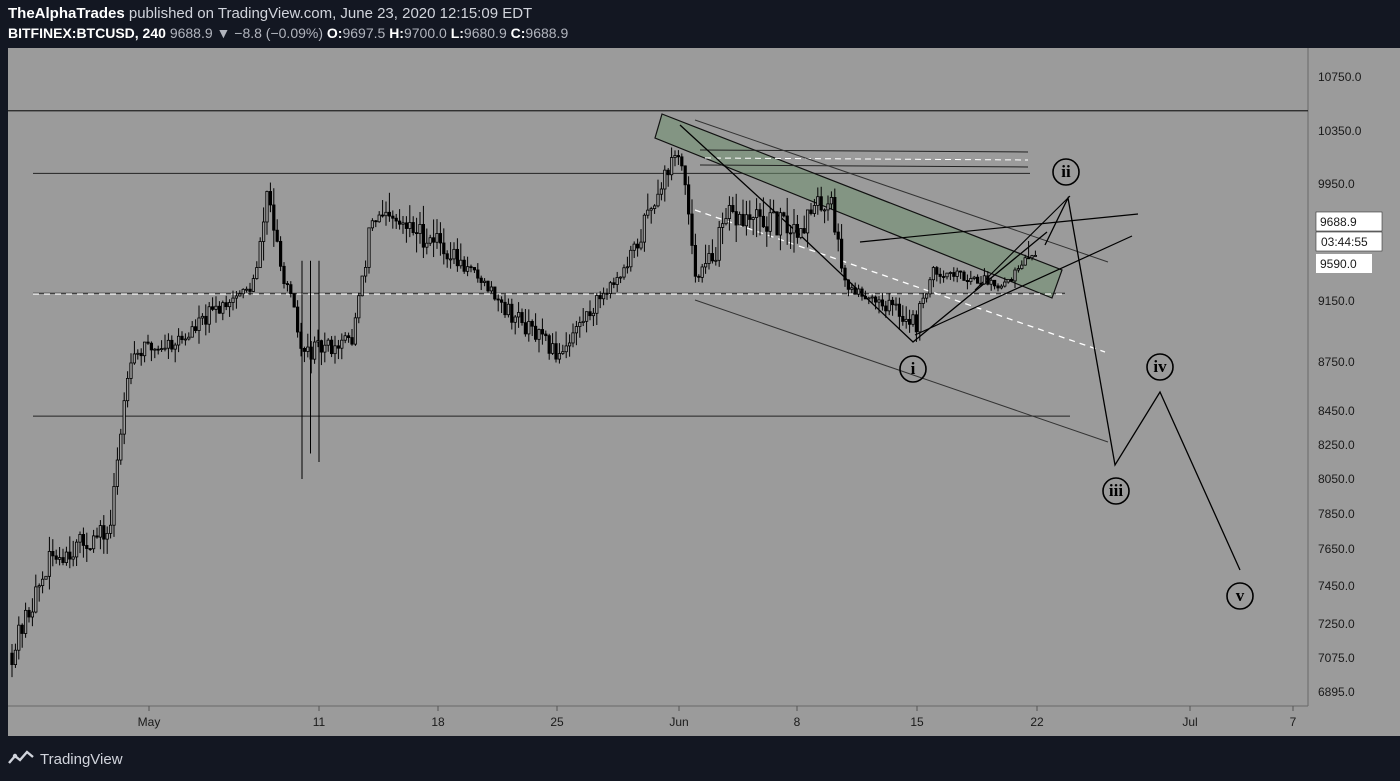  What do you see at coordinates (1354, 377) in the screenshot?
I see `price-axis` at bounding box center [1354, 377].